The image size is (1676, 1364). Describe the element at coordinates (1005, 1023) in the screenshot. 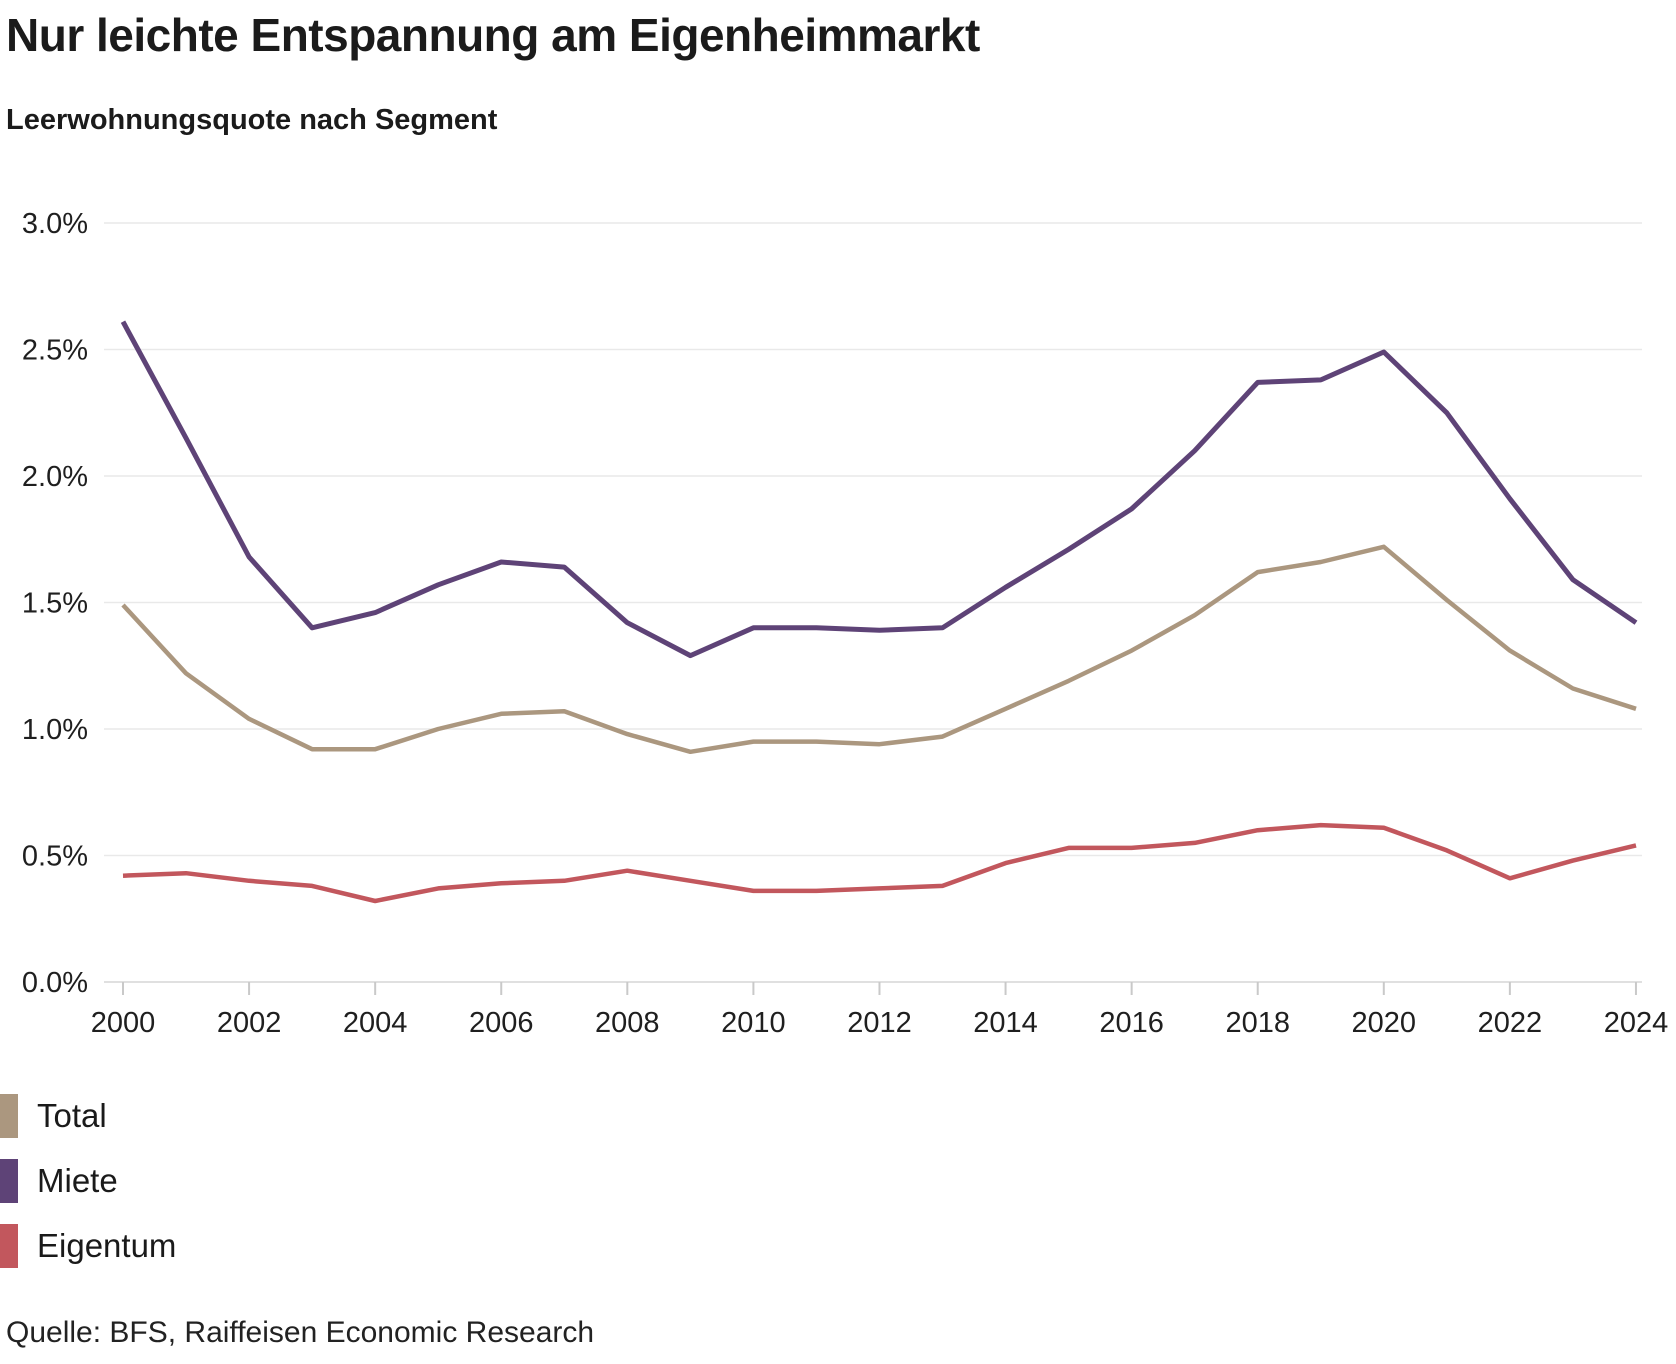

I see `x-axis-label: 2014` at that location.